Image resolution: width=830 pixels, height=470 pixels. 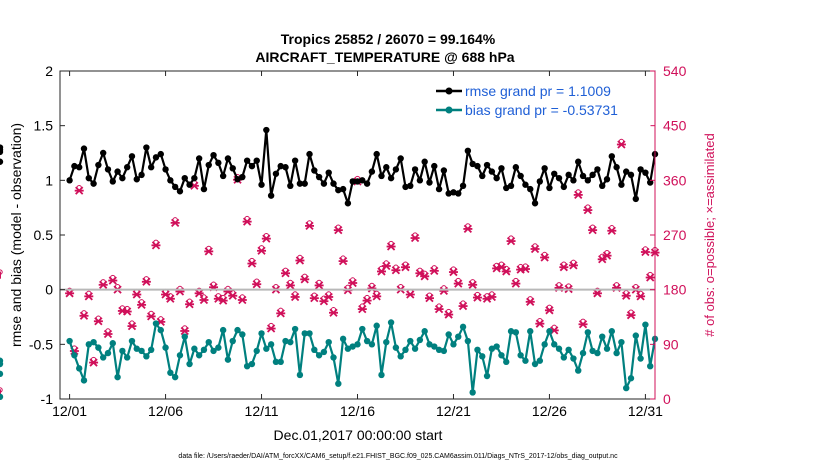 I want to click on y2-tick-label: 0, so click(x=667, y=399).